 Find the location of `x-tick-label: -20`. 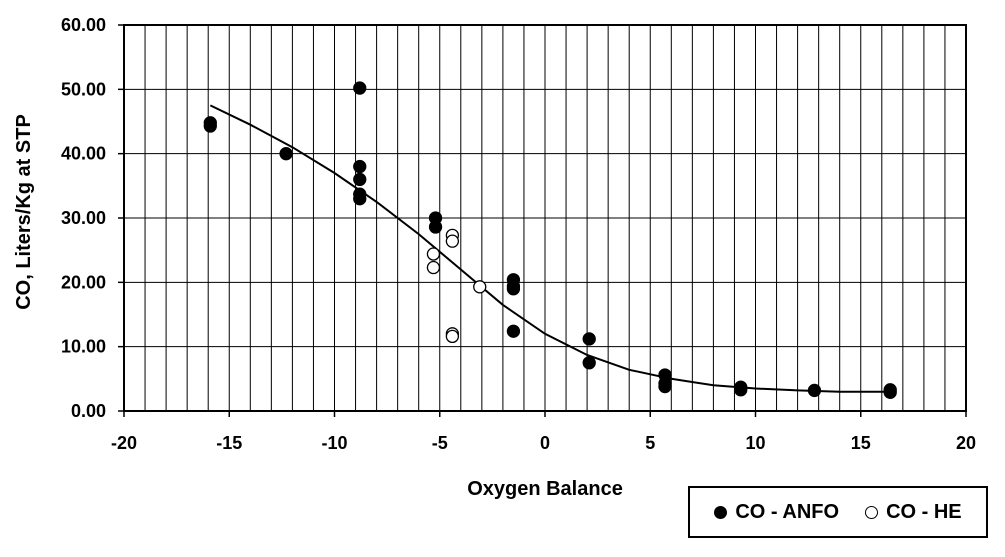

x-tick-label: -20 is located at coordinates (124, 443).